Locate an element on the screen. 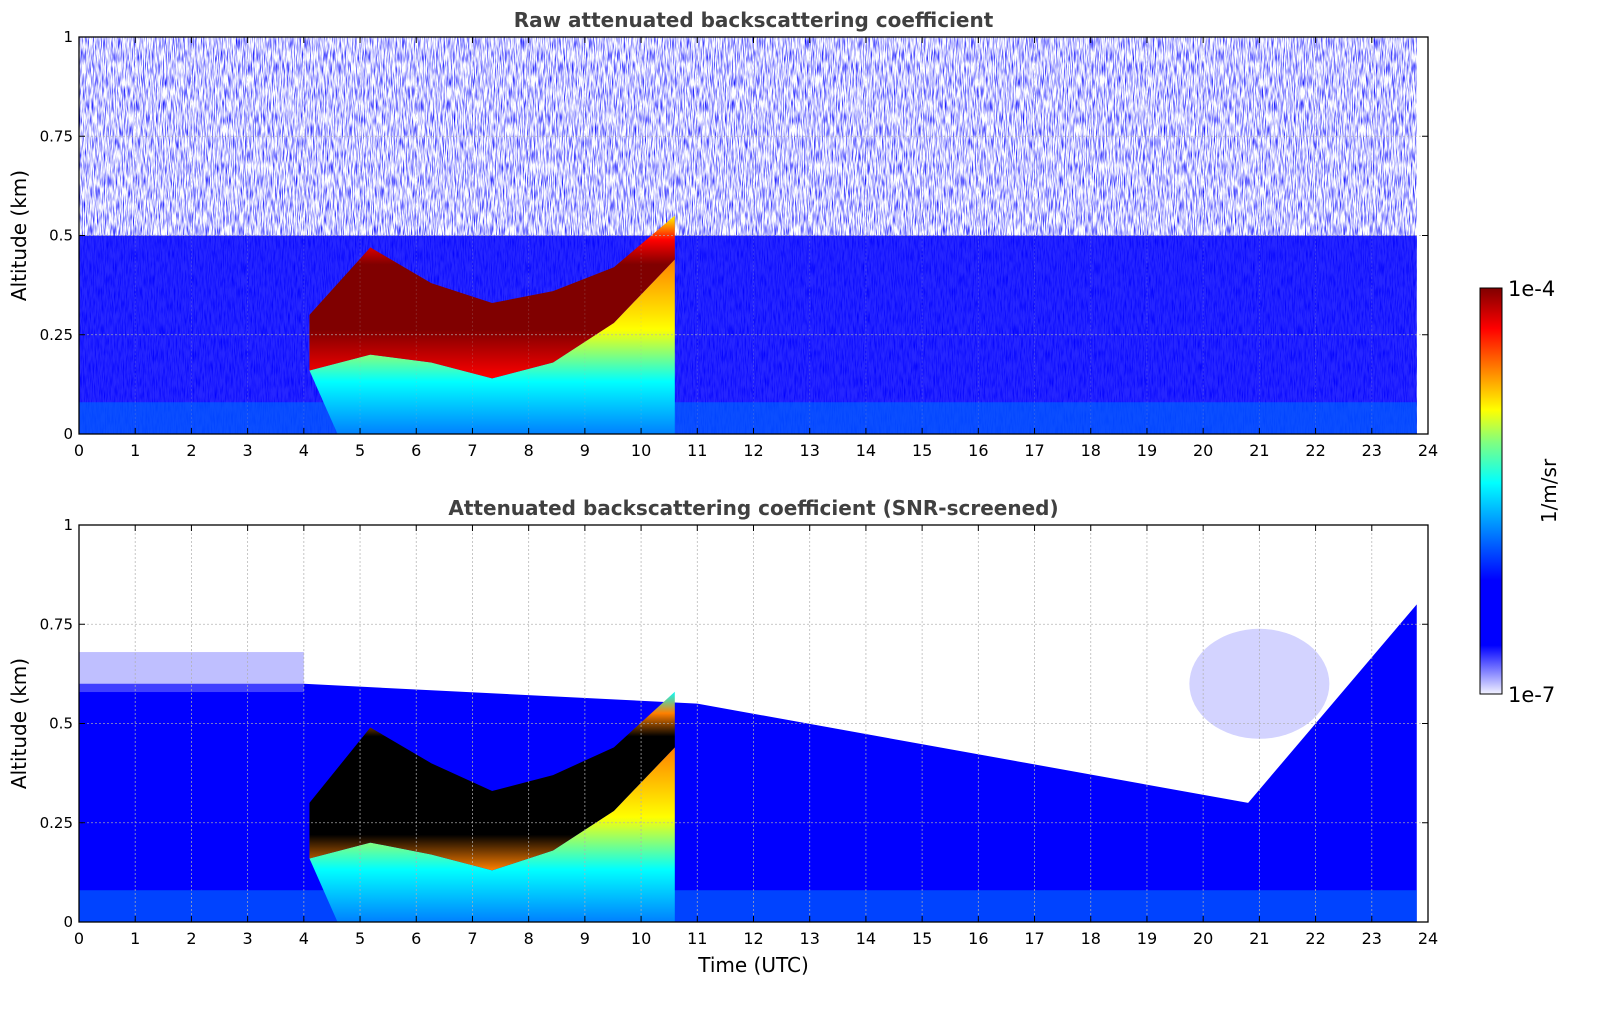 The image size is (1621, 1020). colorbar: 1e-4 1e-7 1/m/sr is located at coordinates (1520, 492).